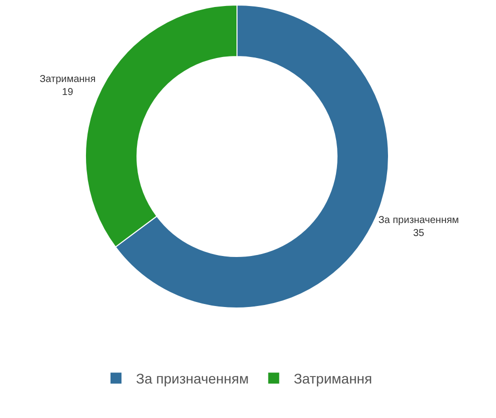  I want to click on slice-label: Затримання, so click(68, 80).